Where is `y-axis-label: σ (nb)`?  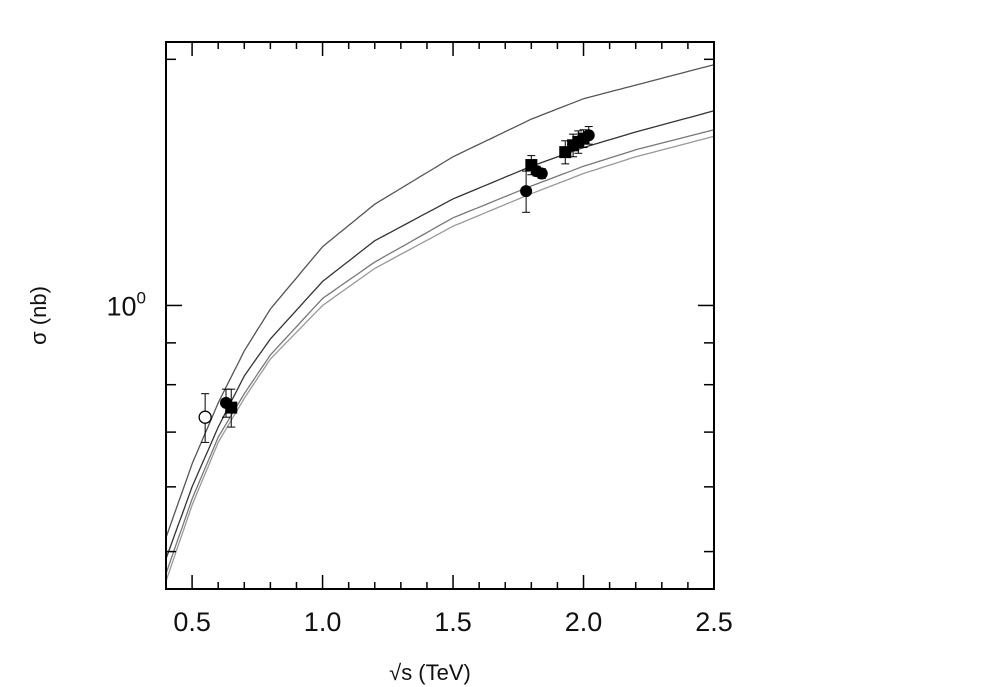 y-axis-label: σ (nb) is located at coordinates (38, 315).